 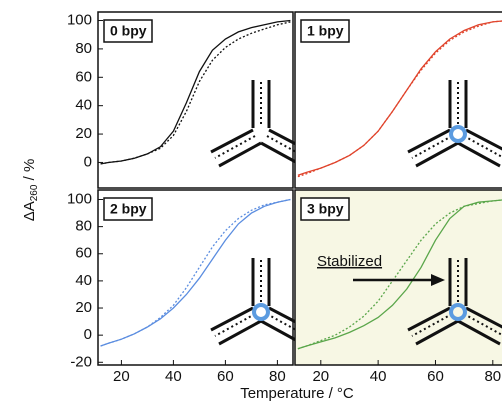 What do you see at coordinates (29, 211) in the screenshot?
I see `y-label-main: ΔA` at bounding box center [29, 211].